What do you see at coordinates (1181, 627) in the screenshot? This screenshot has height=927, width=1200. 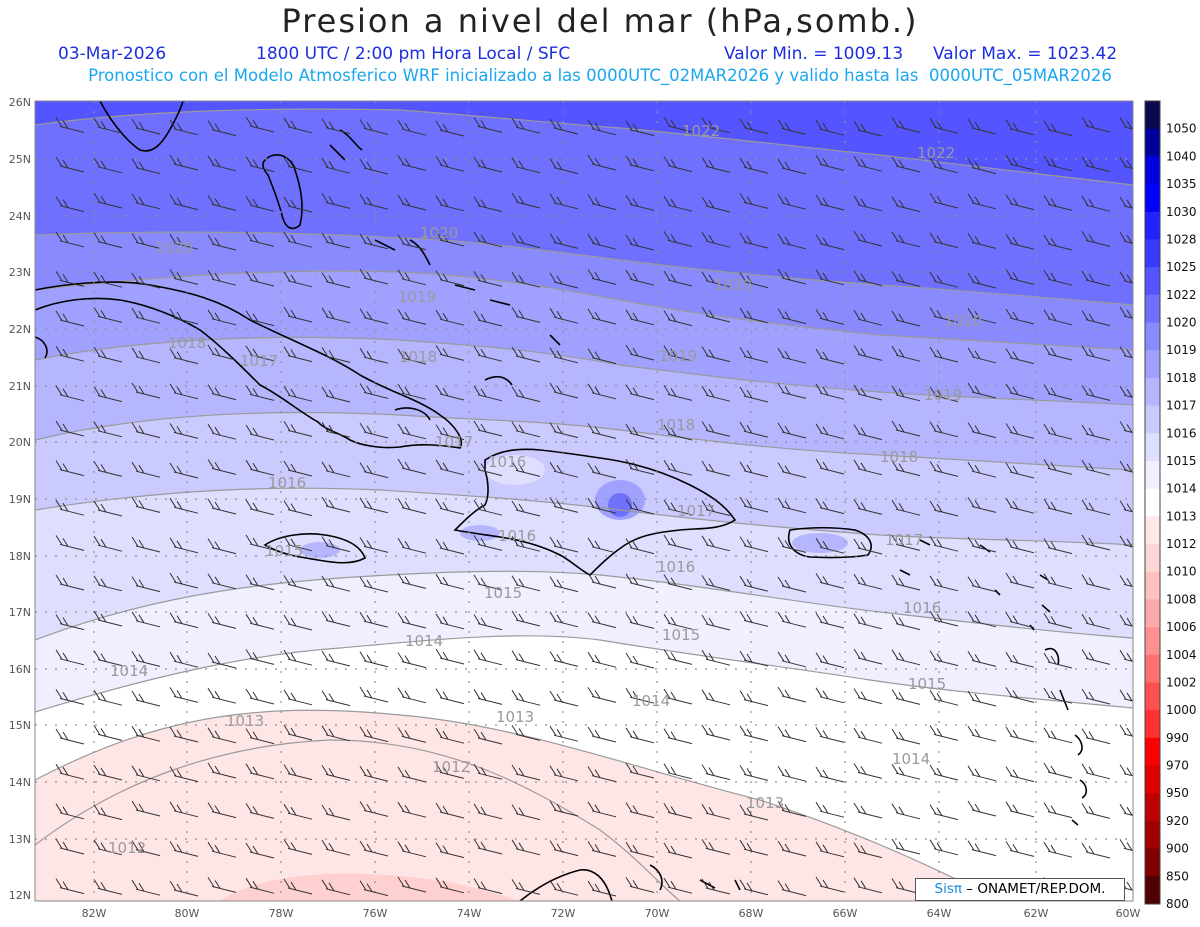 I see `colorbar-level-label: 1006` at bounding box center [1181, 627].